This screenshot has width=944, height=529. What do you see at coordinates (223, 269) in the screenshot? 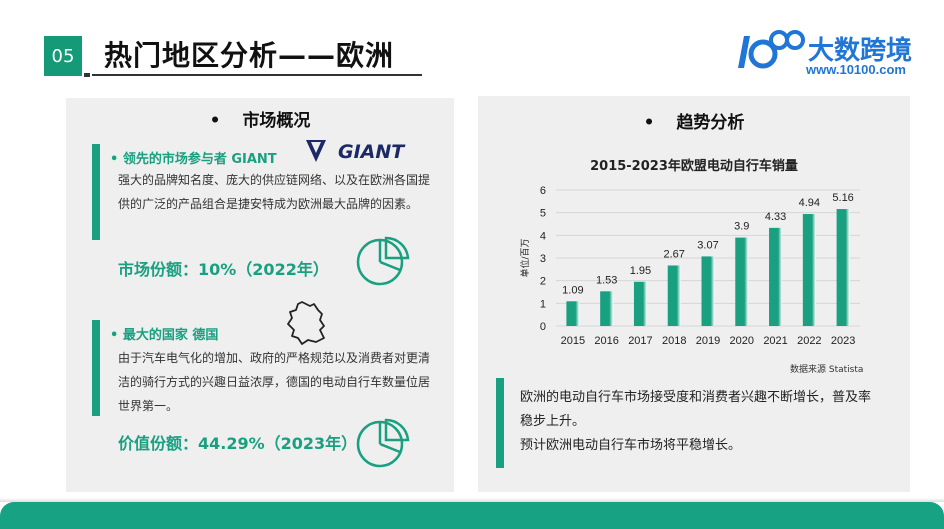
I see `market-share-text: 市场份额：10%（2022年）` at bounding box center [223, 269].